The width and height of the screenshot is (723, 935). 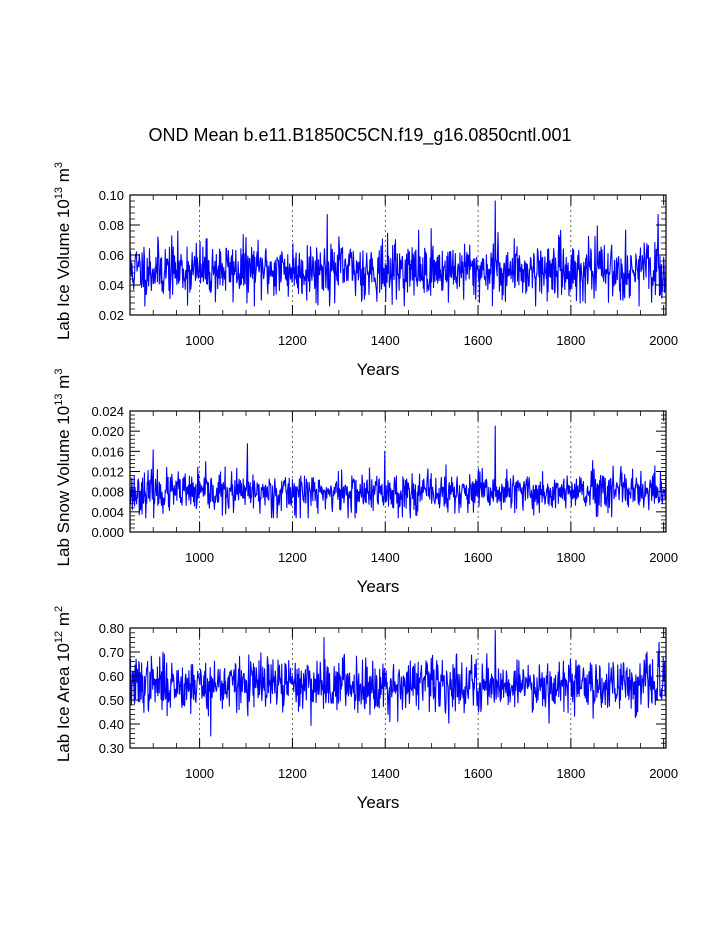 I want to click on y-tick-label: 0.02, so click(x=111, y=315).